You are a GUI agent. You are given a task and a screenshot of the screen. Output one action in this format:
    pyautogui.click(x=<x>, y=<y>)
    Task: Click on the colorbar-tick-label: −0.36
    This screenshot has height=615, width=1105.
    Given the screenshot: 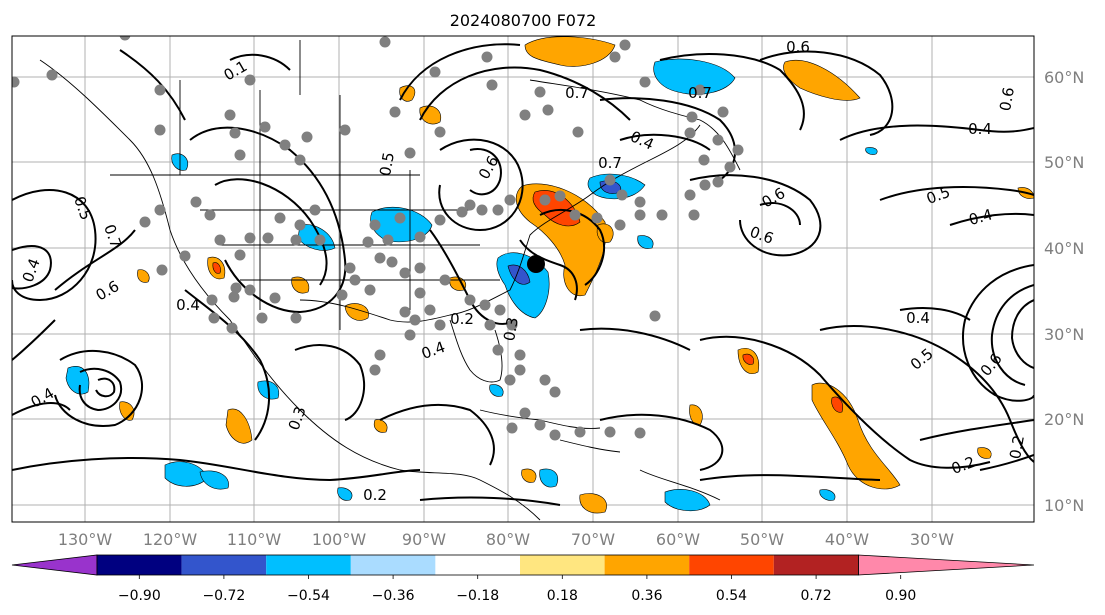 What is the action you would take?
    pyautogui.click(x=393, y=596)
    